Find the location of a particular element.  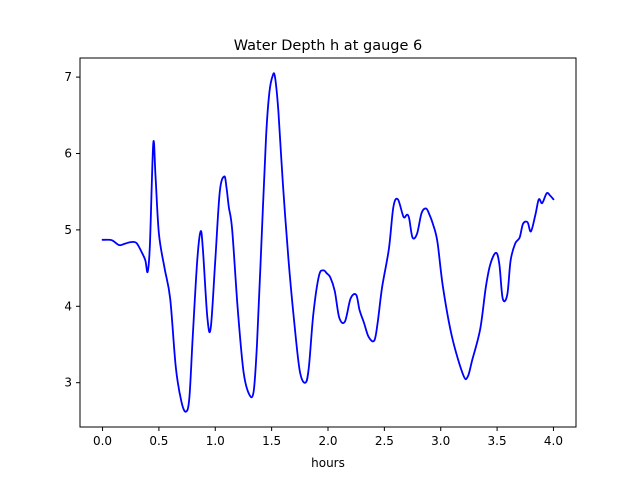

y-tick-label: 4 is located at coordinates (68, 306).